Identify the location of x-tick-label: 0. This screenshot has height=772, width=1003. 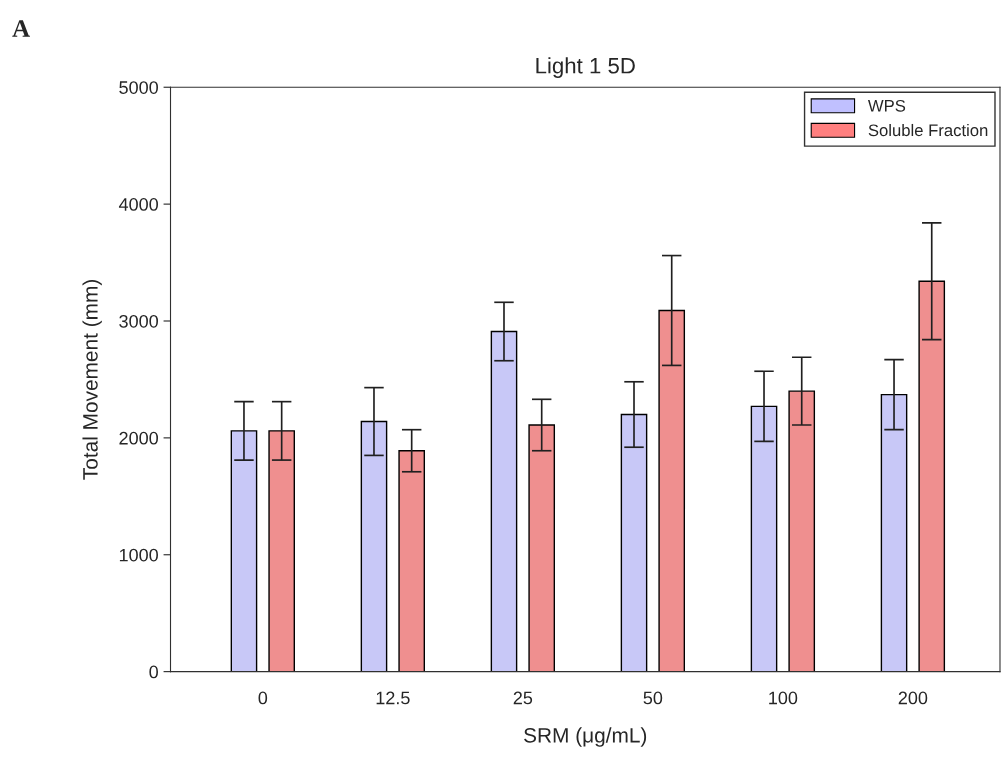
(263, 698).